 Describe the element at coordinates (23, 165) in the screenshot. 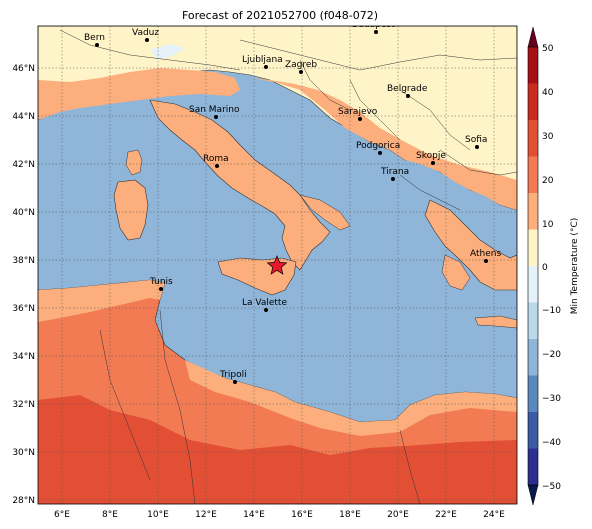

I see `y-tick: 42°N` at that location.